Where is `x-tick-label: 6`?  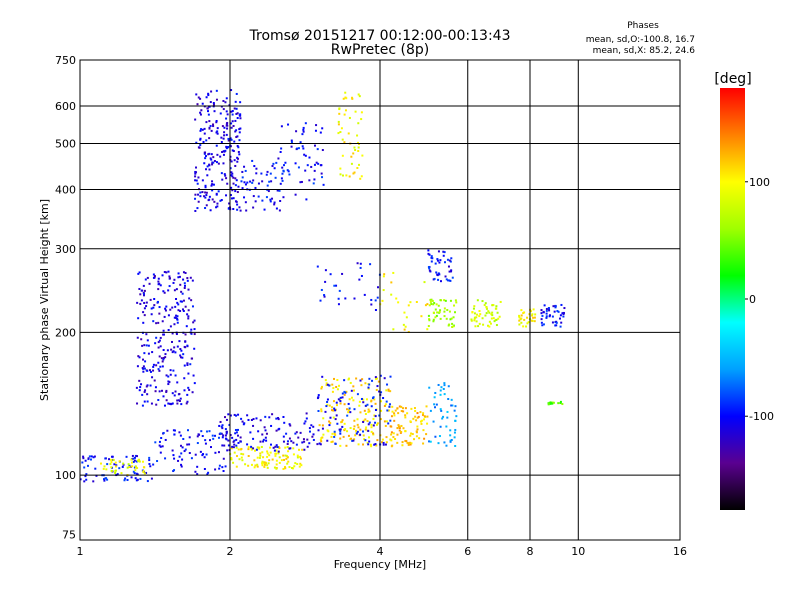 x-tick-label: 6 is located at coordinates (467, 551).